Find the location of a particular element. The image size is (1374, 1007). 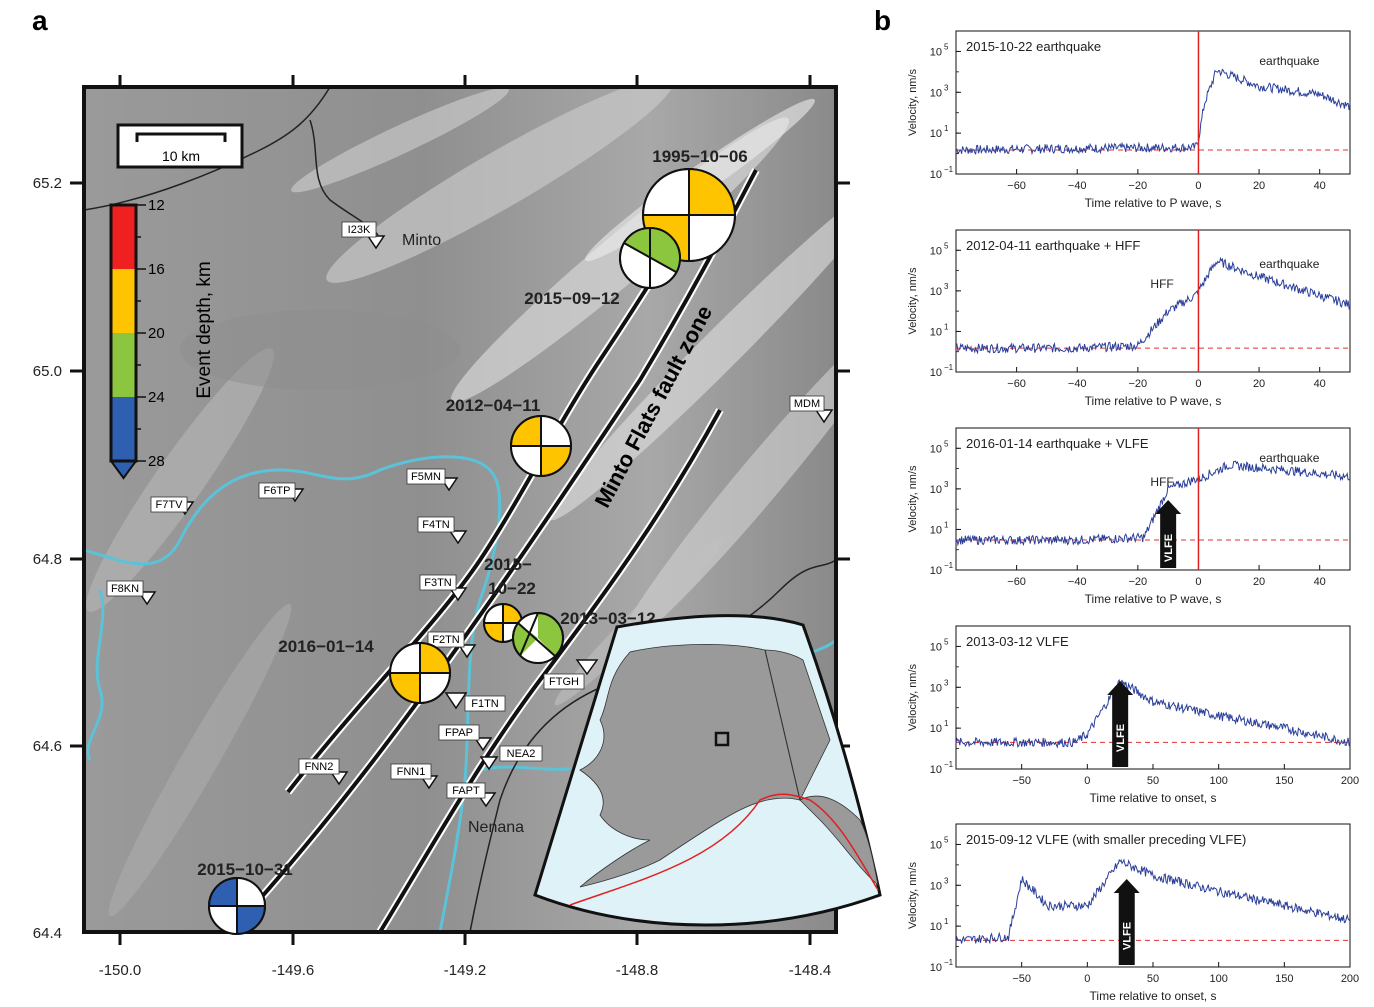

event-label-2016: 2016−01−14 is located at coordinates (326, 646).